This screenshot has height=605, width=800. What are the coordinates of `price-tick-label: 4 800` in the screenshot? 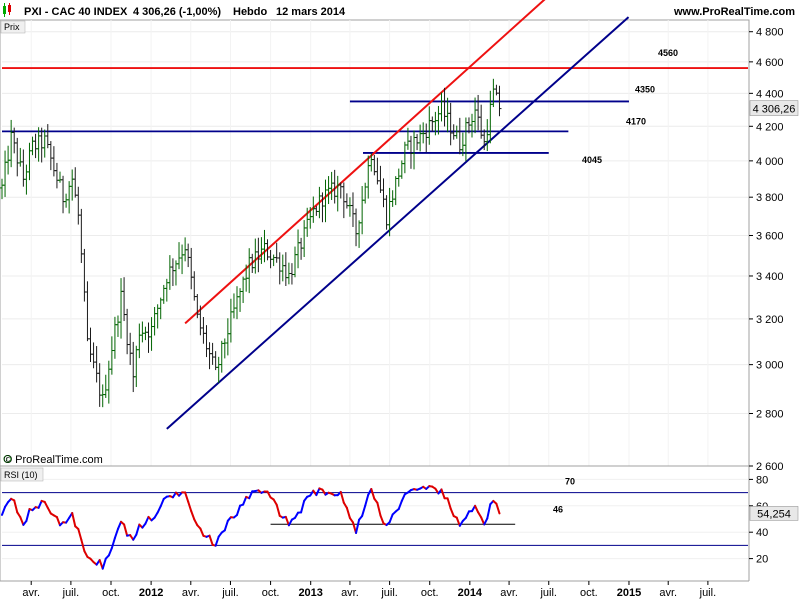 It's located at (770, 33).